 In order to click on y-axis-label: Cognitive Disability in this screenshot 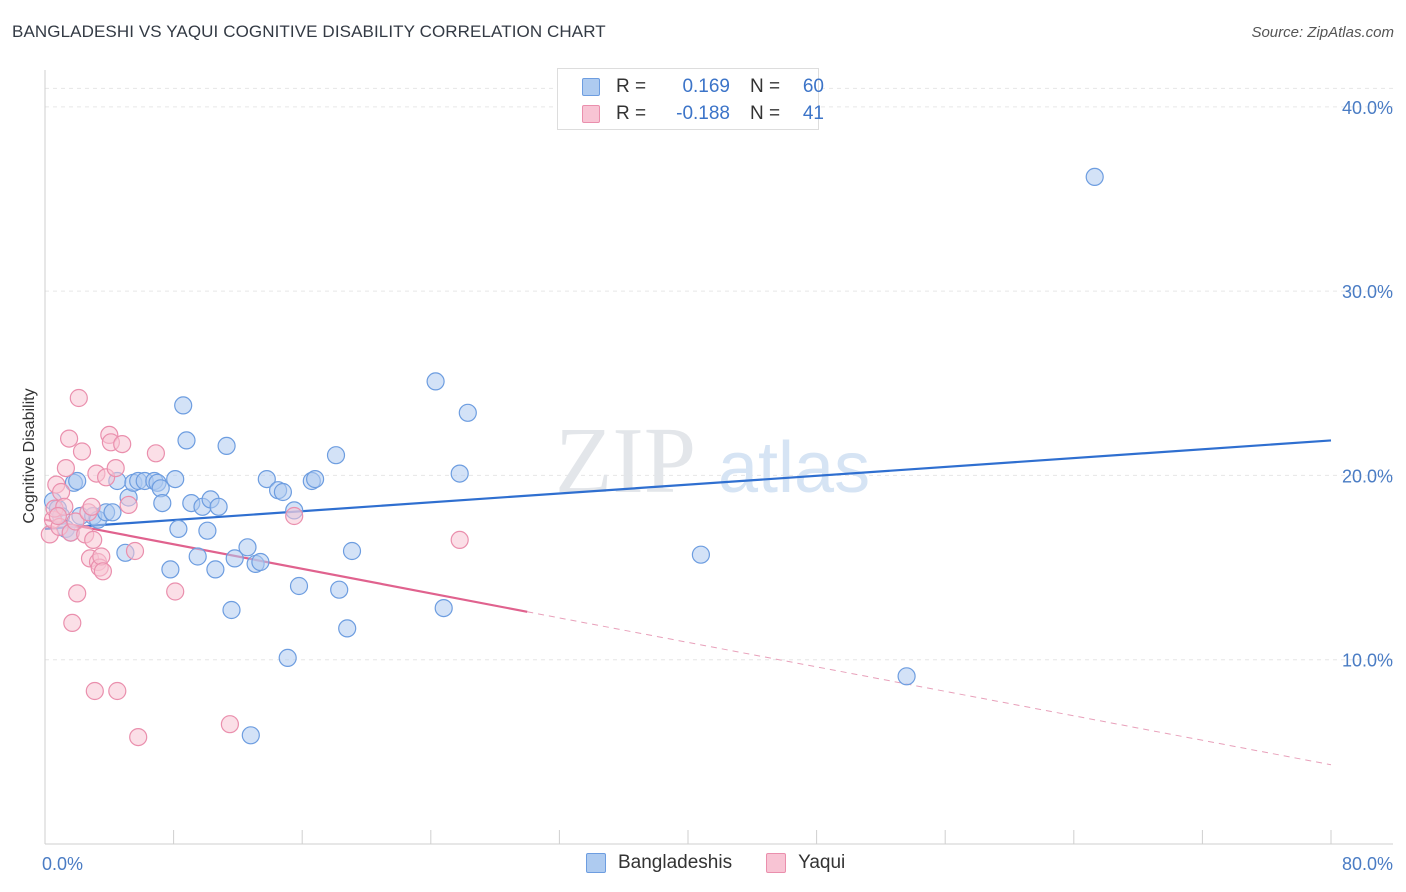, I will do `click(29, 455)`.